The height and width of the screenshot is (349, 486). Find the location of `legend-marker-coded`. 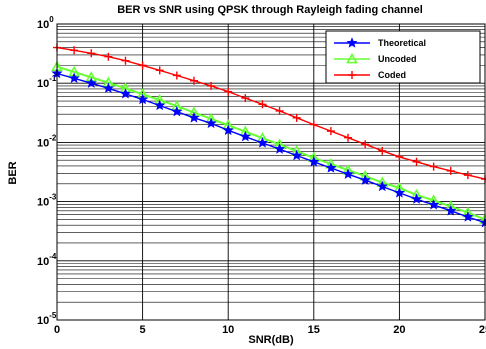

legend-marker-coded is located at coordinates (352, 75).